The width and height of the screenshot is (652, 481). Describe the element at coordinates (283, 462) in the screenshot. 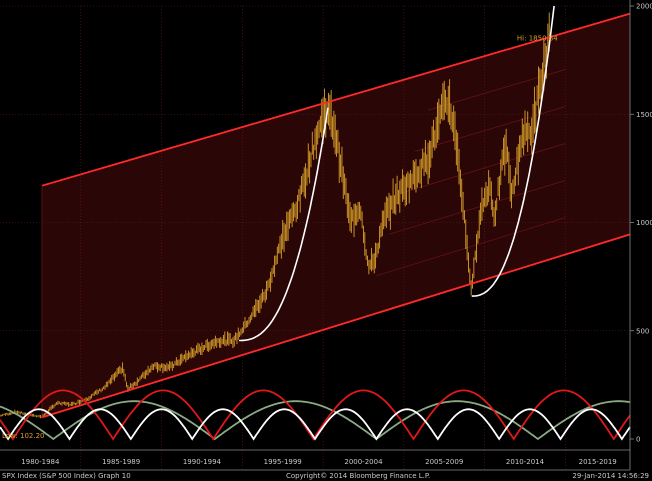

I see `x-period-label: 1995-1999` at that location.